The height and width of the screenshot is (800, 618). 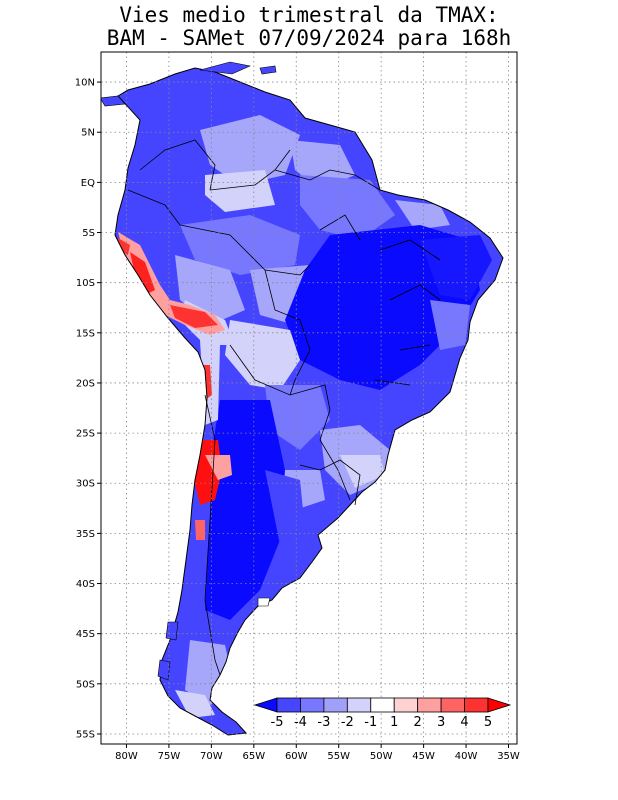 I want to click on colorbar-label: -5, so click(x=277, y=722).